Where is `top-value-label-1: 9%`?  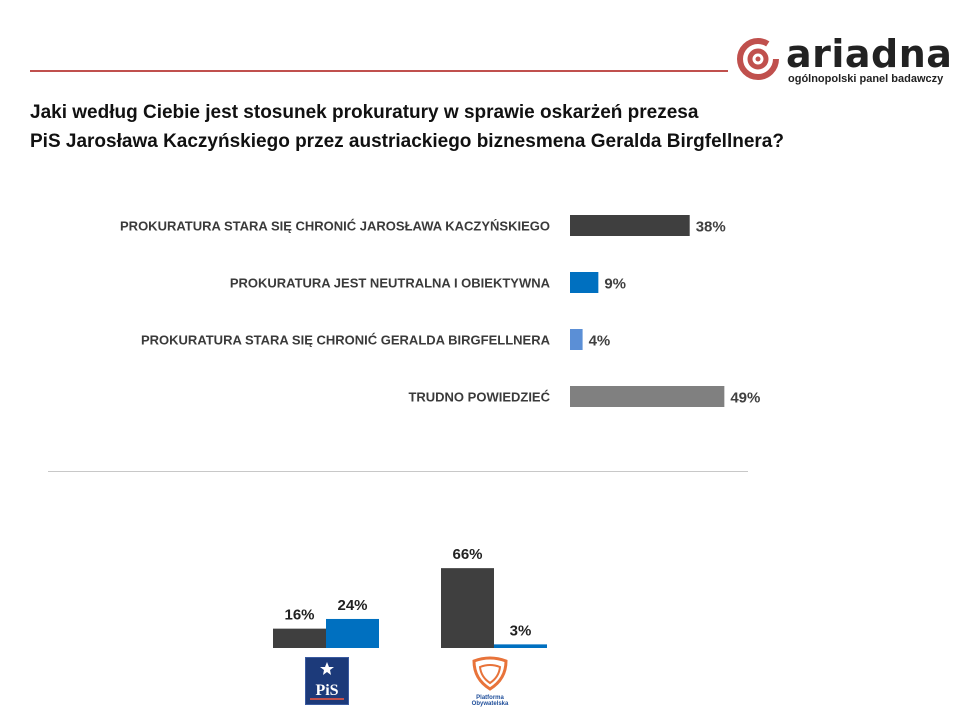
top-value-label-1: 9% is located at coordinates (615, 284).